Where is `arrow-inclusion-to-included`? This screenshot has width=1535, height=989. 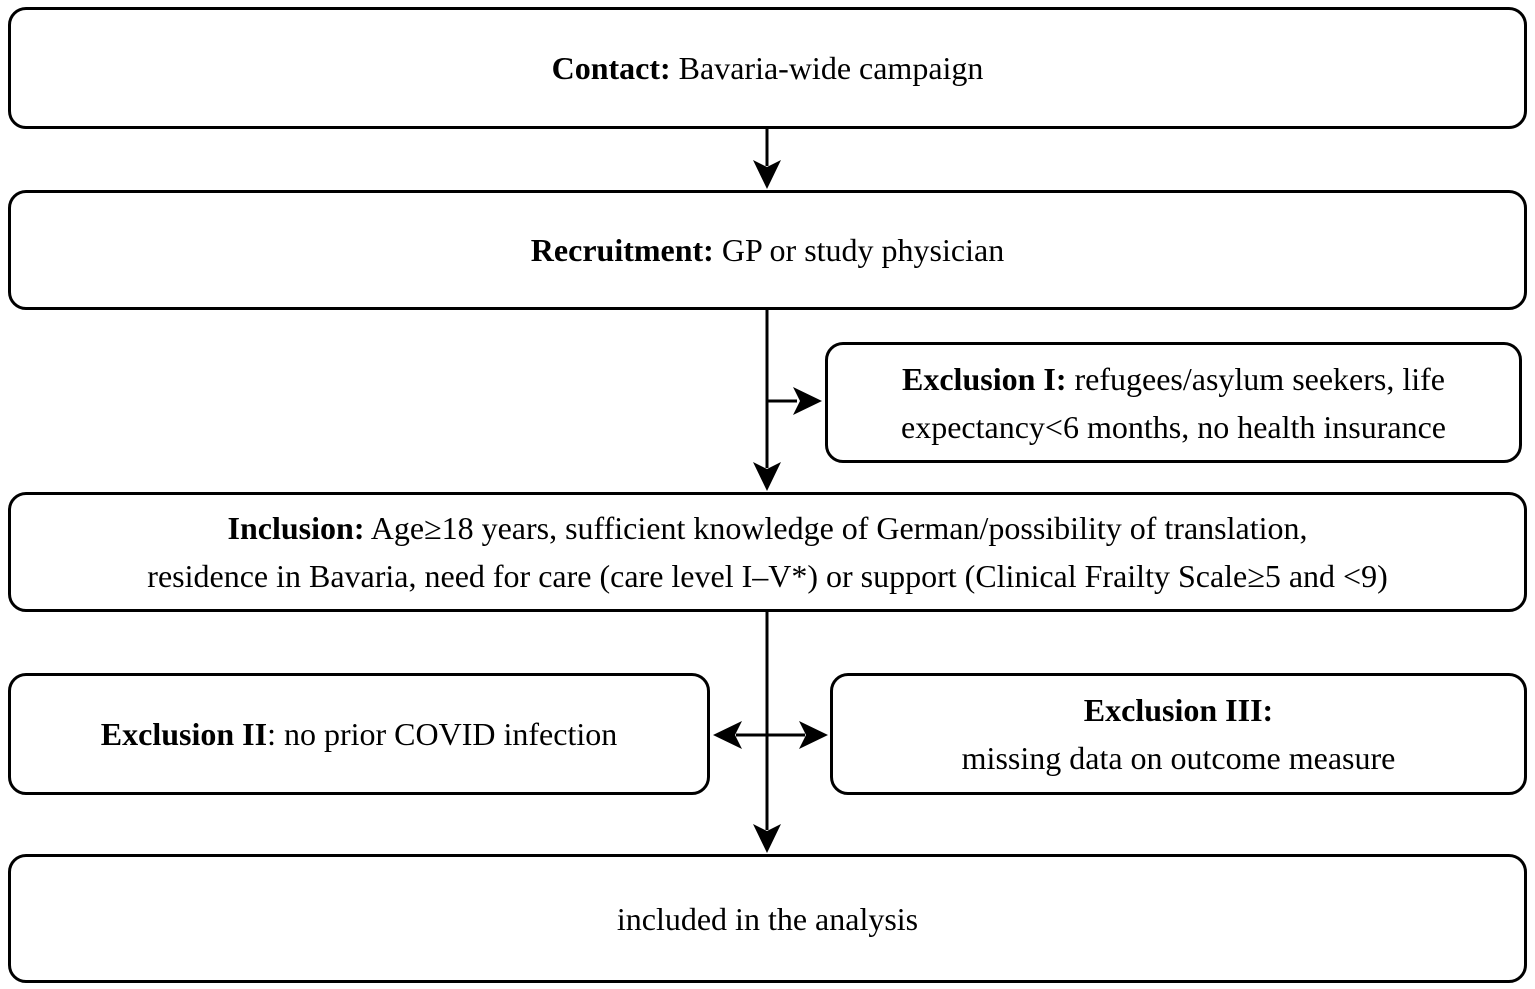
arrow-inclusion-to-included is located at coordinates (767, 732).